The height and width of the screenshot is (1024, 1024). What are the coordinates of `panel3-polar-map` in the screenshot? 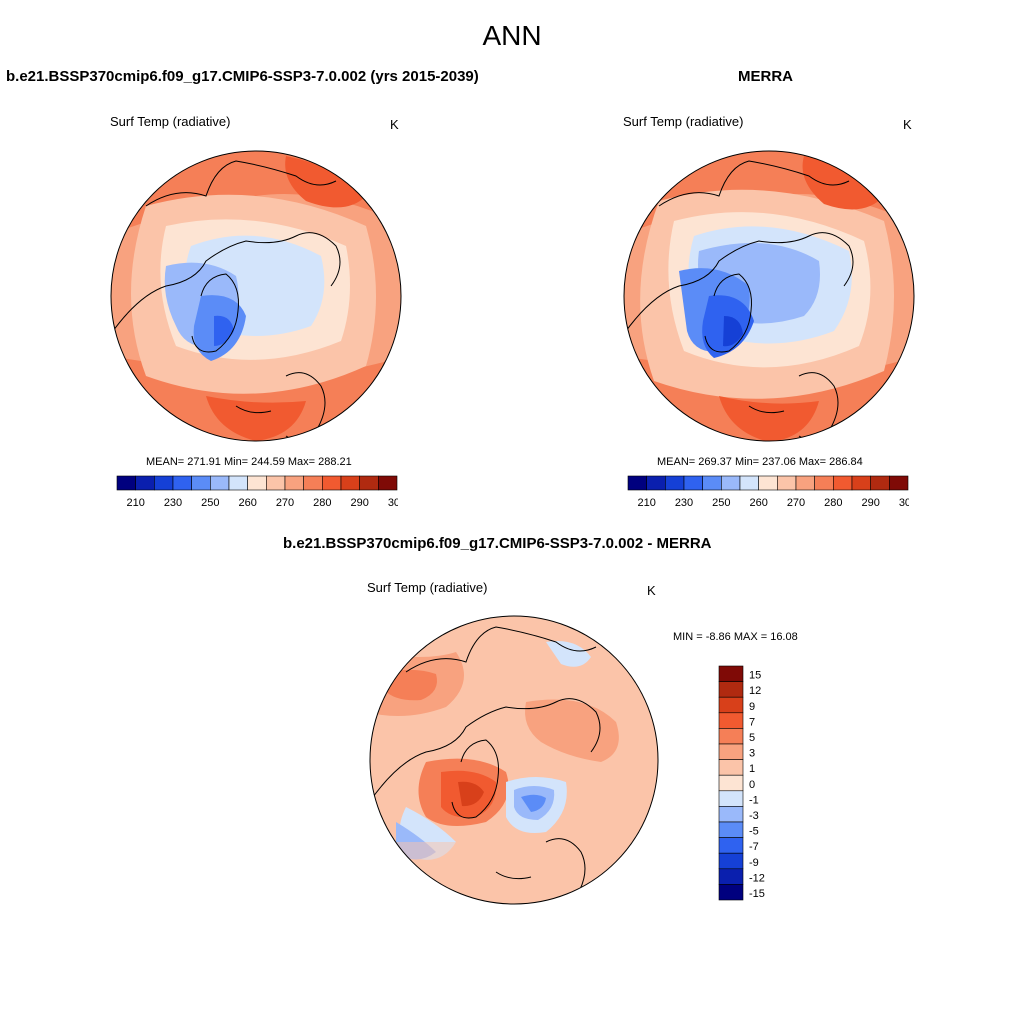 It's located at (514, 760).